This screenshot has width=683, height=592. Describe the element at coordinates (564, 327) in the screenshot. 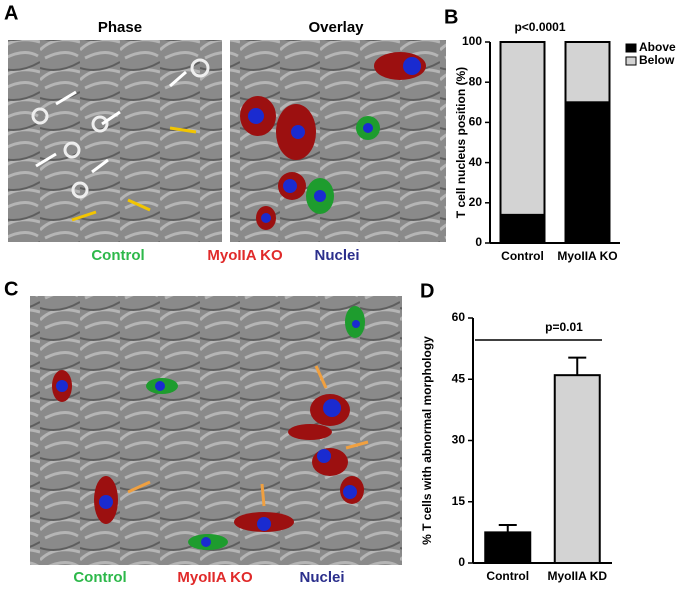

I see `p-value: p=0.01` at that location.